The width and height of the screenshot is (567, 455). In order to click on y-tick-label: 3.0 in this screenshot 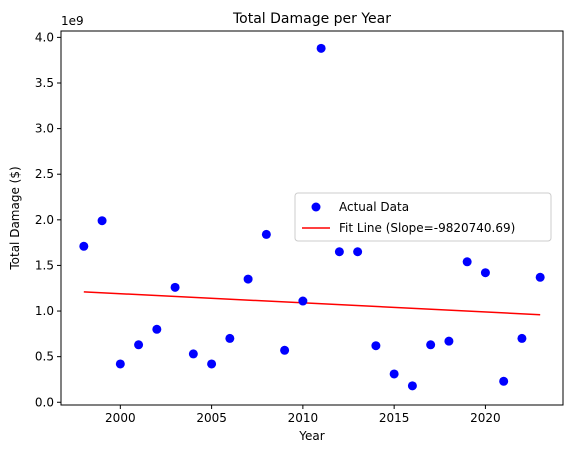, I will do `click(44, 129)`.